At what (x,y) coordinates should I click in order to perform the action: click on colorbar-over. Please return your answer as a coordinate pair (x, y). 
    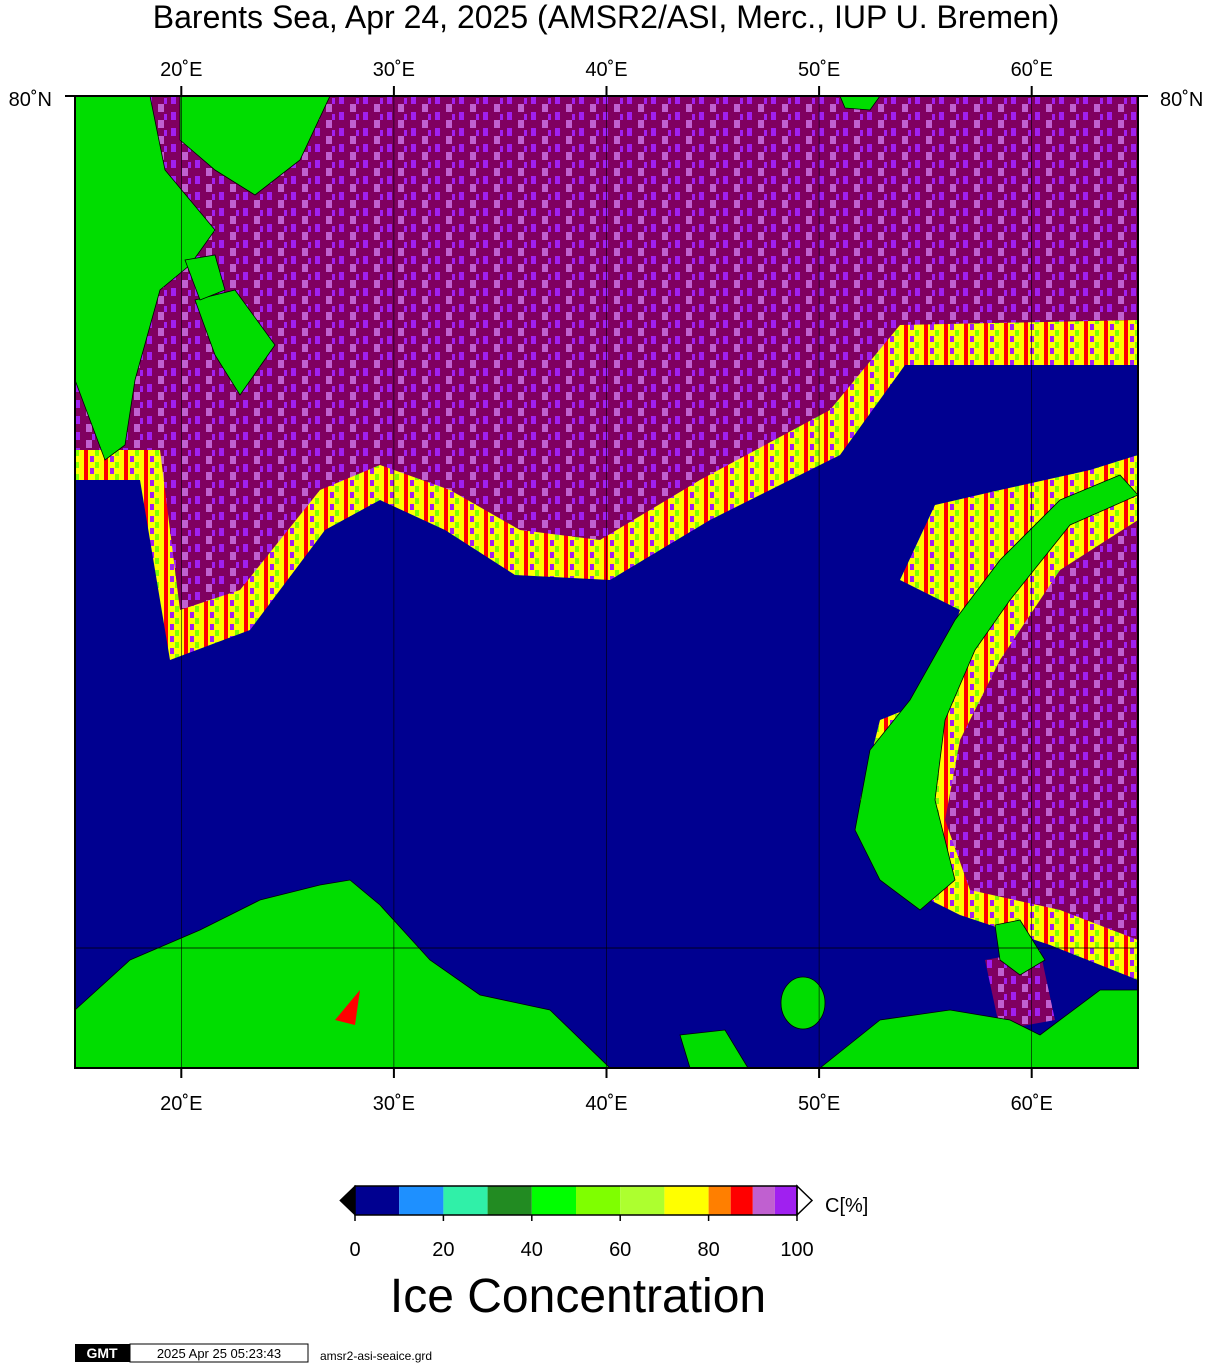
    Looking at the image, I should click on (805, 1200).